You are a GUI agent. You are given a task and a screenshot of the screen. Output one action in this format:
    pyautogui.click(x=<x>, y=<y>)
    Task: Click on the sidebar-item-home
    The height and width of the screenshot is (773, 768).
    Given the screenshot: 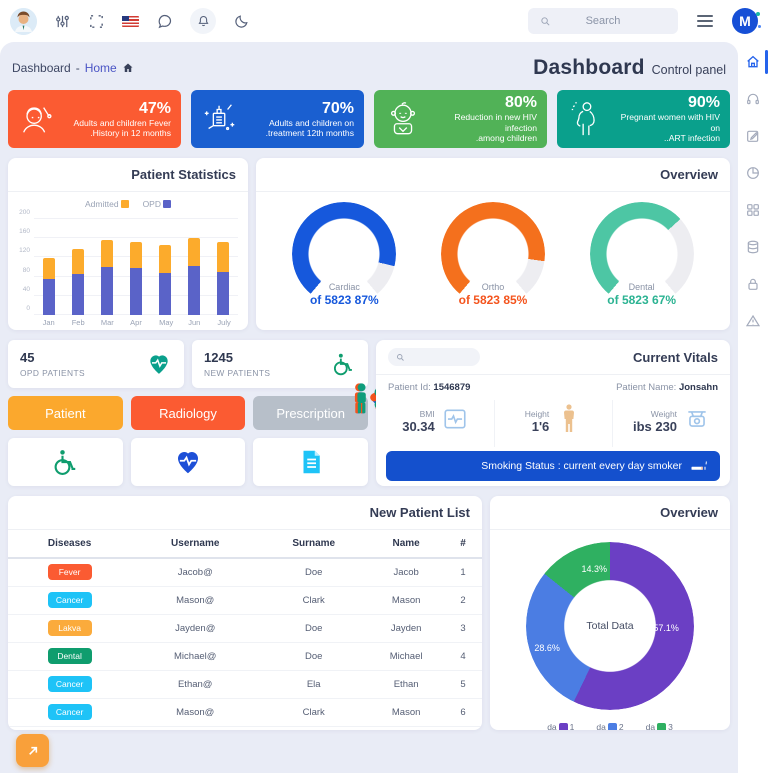 What is the action you would take?
    pyautogui.click(x=756, y=62)
    